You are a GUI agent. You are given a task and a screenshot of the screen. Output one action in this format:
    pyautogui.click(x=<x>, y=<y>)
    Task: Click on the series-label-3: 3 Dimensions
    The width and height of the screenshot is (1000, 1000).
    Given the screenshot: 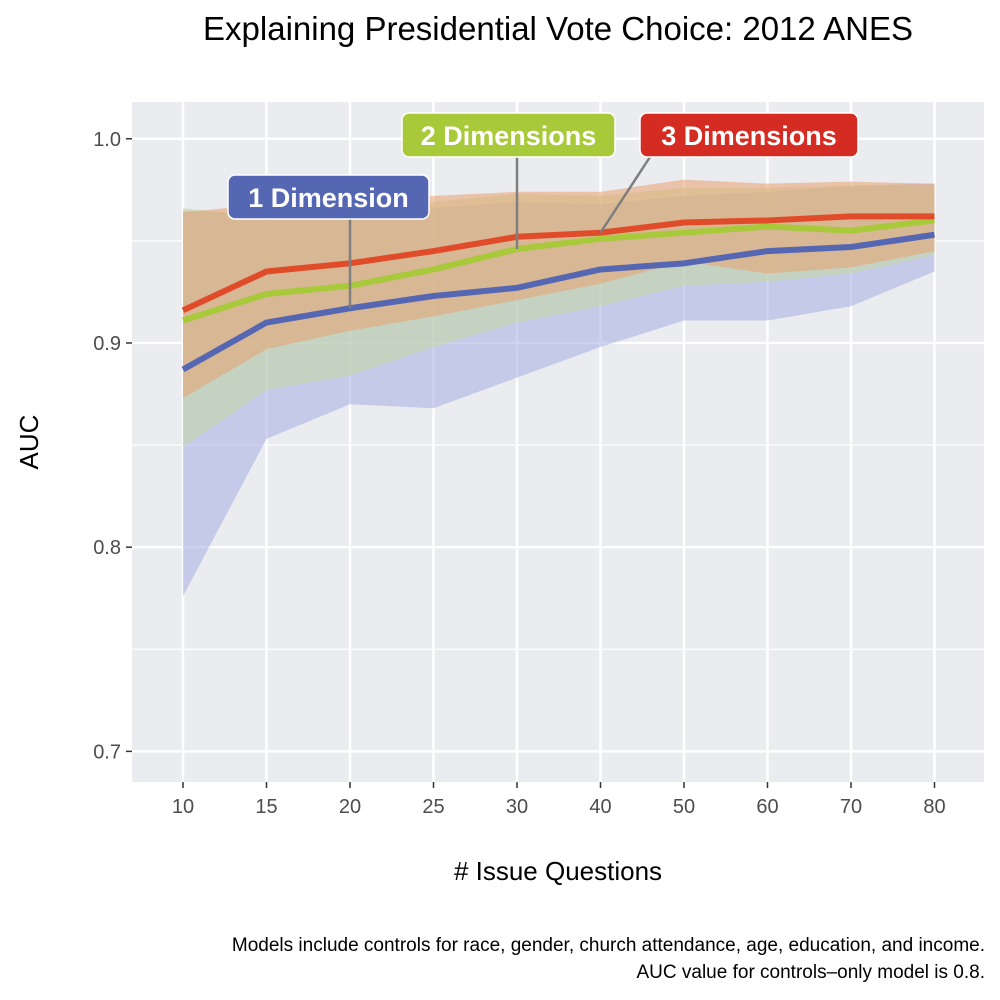 What is the action you would take?
    pyautogui.click(x=749, y=136)
    